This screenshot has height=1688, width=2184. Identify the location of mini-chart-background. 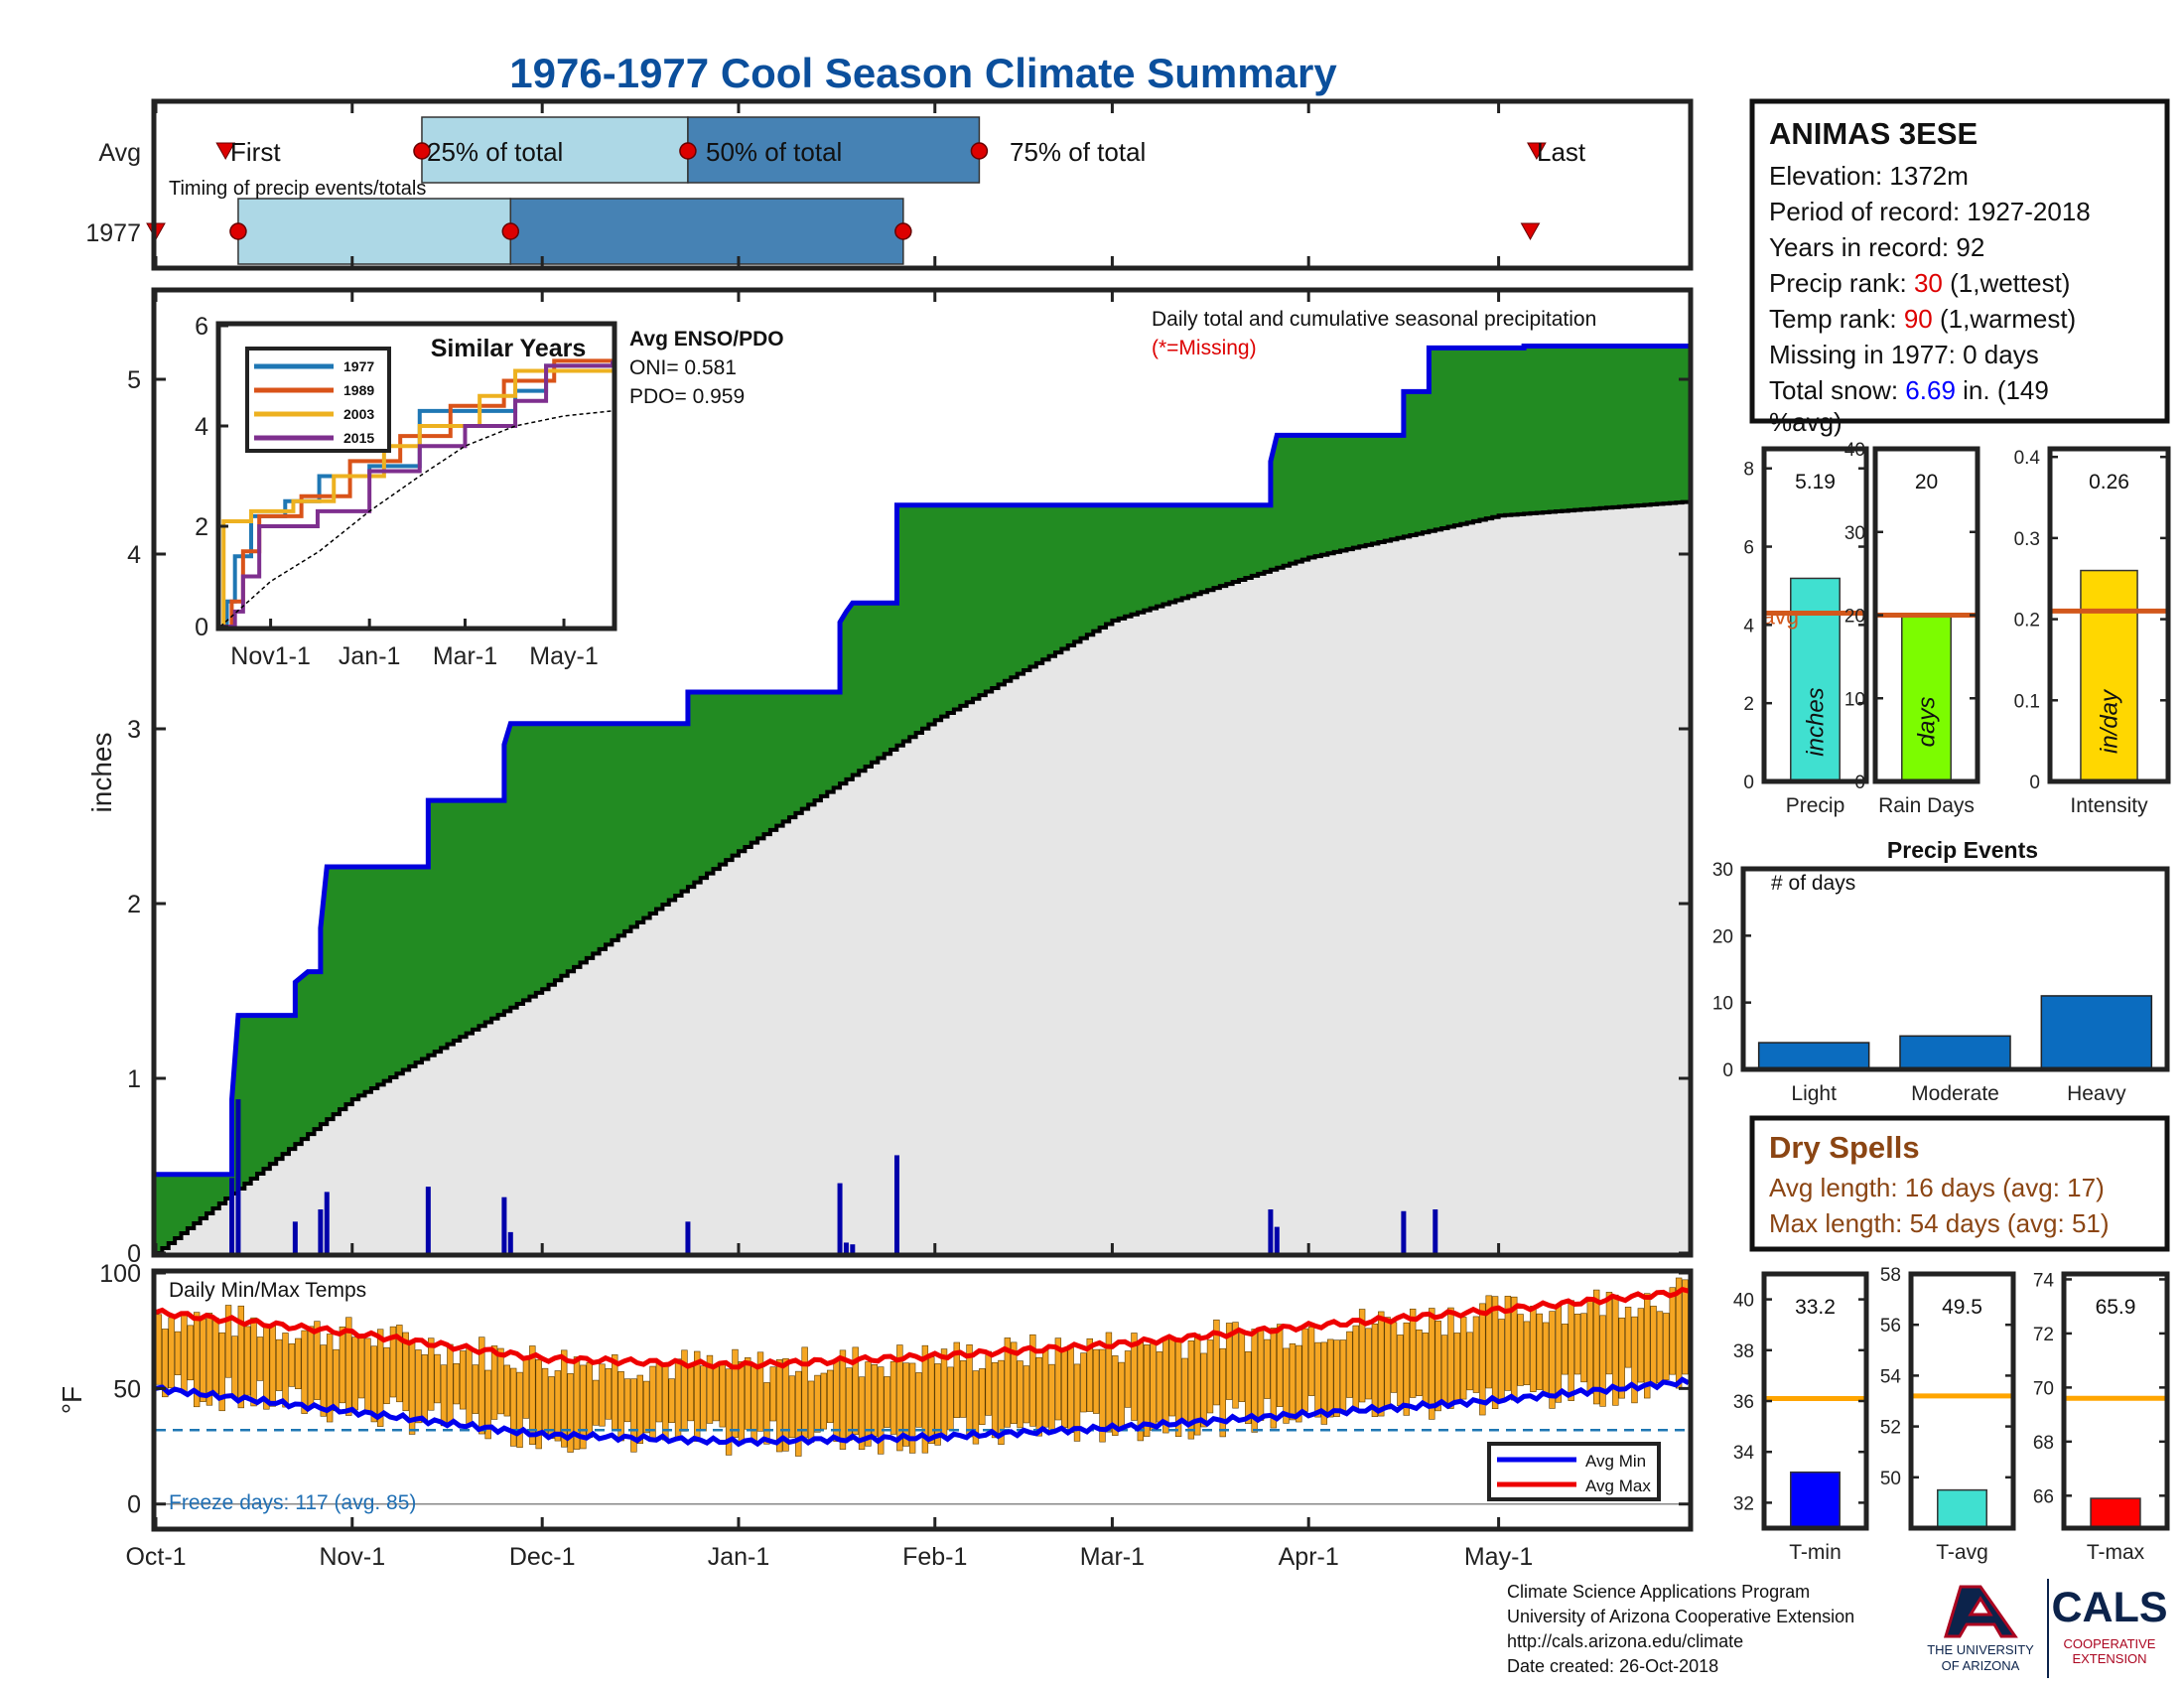
(2115, 1401).